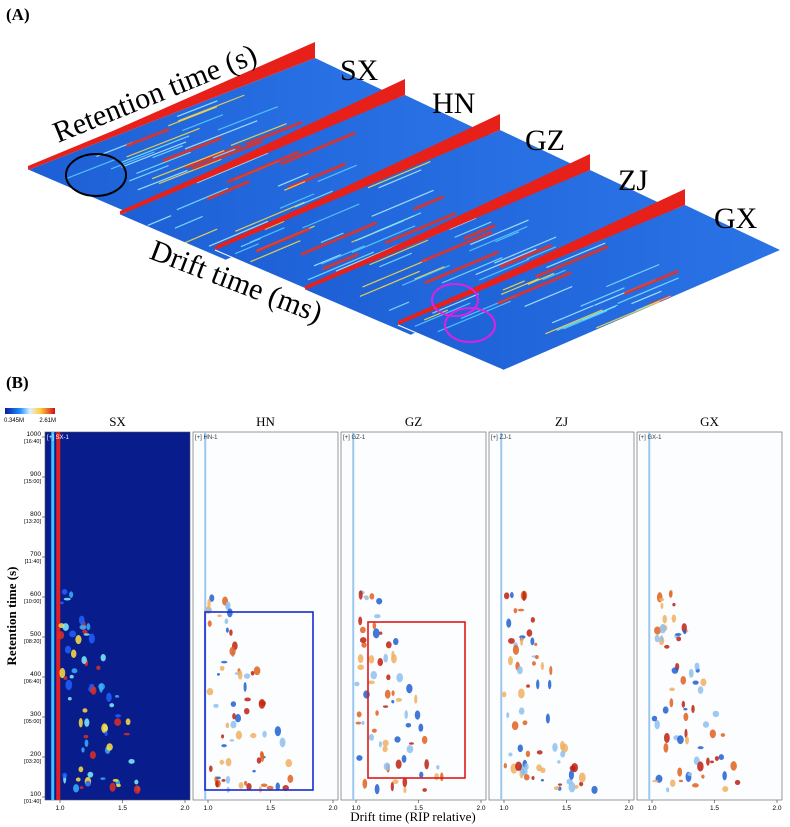 The image size is (790, 827). I want to click on plot-tag: [+] SX-1, so click(58, 438).